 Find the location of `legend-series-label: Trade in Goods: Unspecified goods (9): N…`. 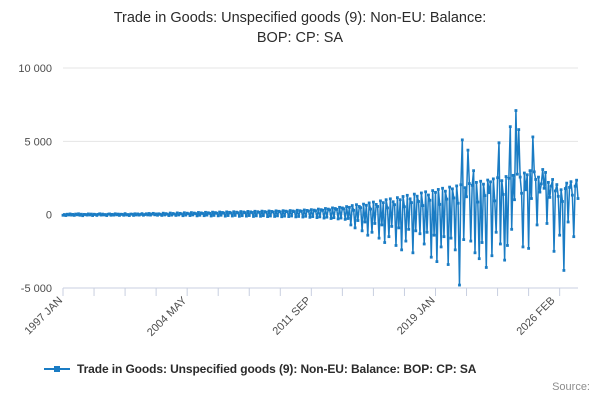

legend-series-label: Trade in Goods: Unspecified goods (9): N… is located at coordinates (277, 369).